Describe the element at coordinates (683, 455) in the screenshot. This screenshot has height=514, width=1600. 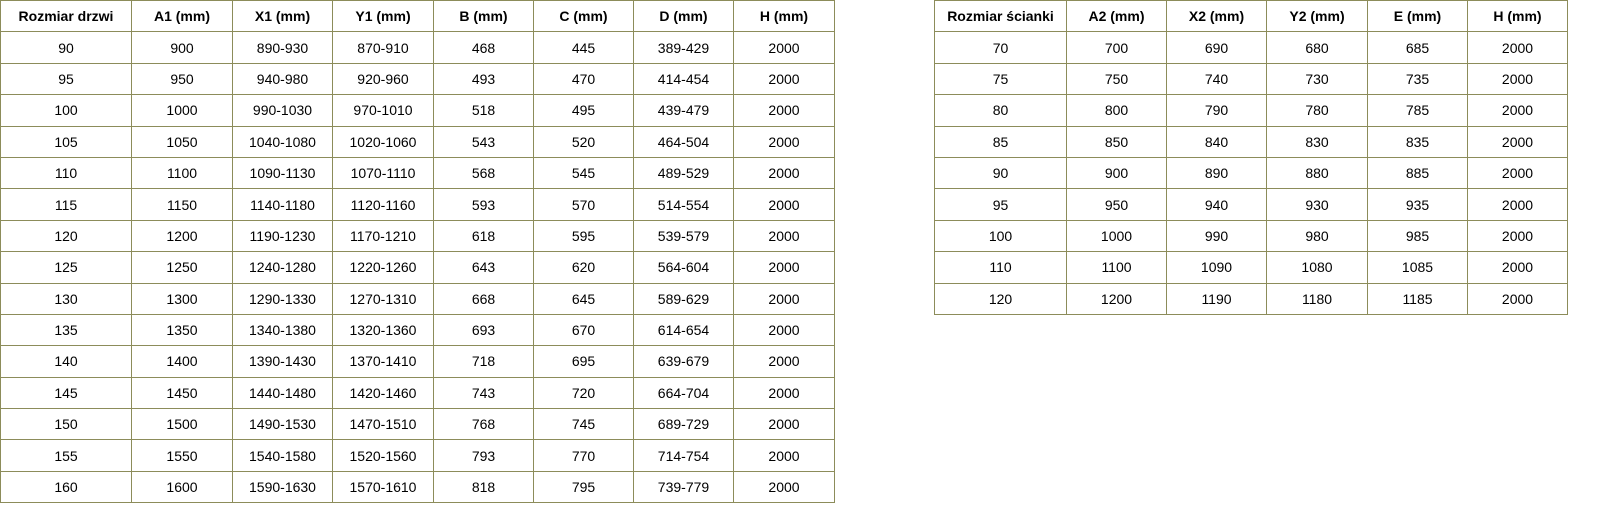
I see `table-cell: 714-754` at that location.